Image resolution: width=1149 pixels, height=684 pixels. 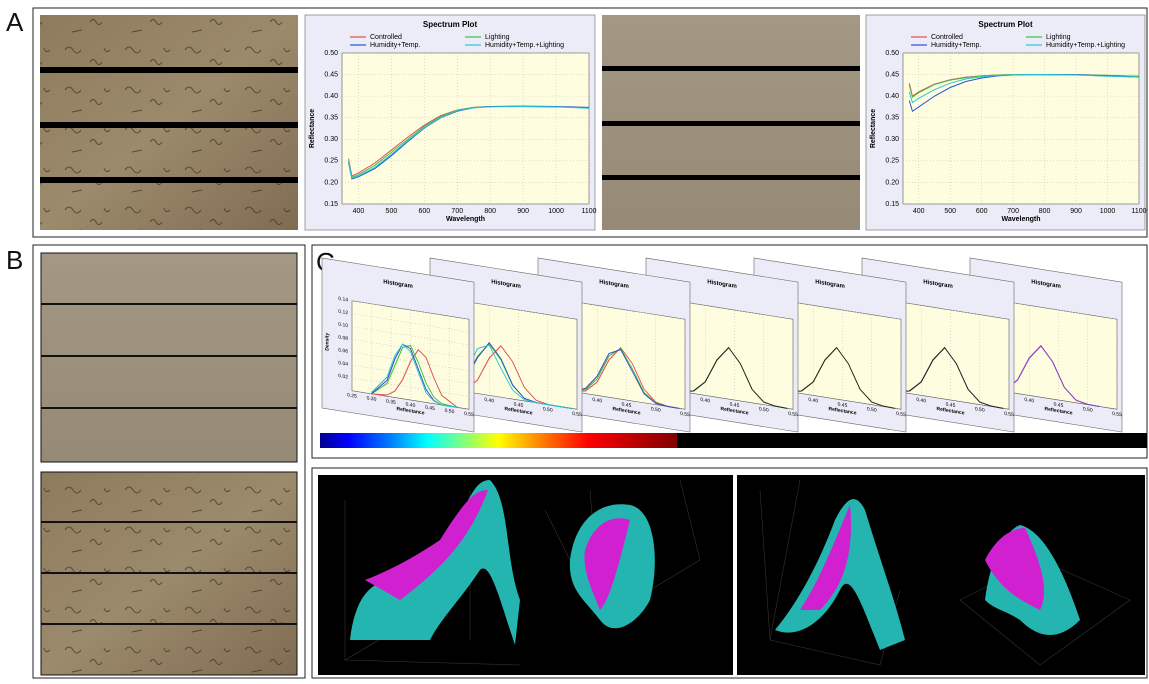 What do you see at coordinates (947, 37) in the screenshot?
I see `legend-label: Controlled` at bounding box center [947, 37].